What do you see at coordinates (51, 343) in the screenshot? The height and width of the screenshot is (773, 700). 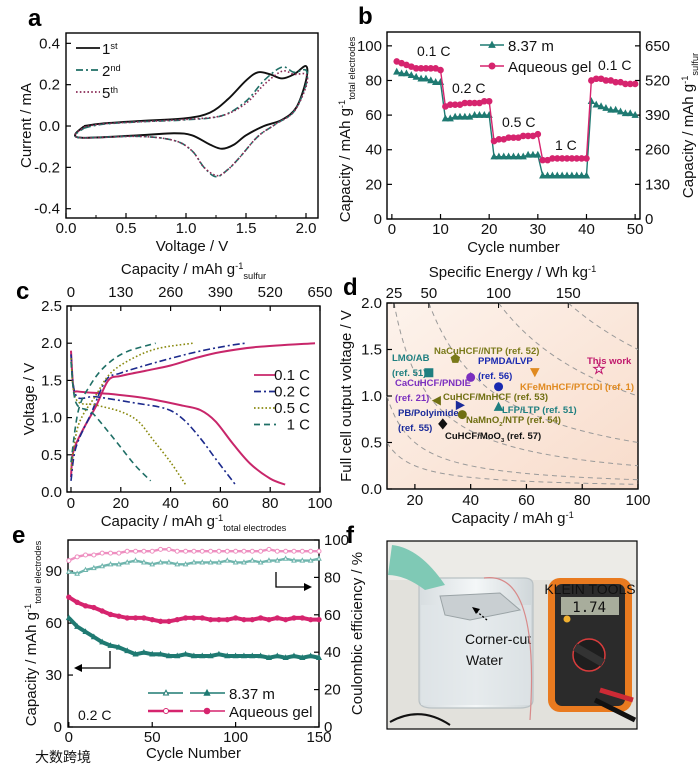 I see `panel-c-y-tick-label: 2.0` at bounding box center [51, 343].